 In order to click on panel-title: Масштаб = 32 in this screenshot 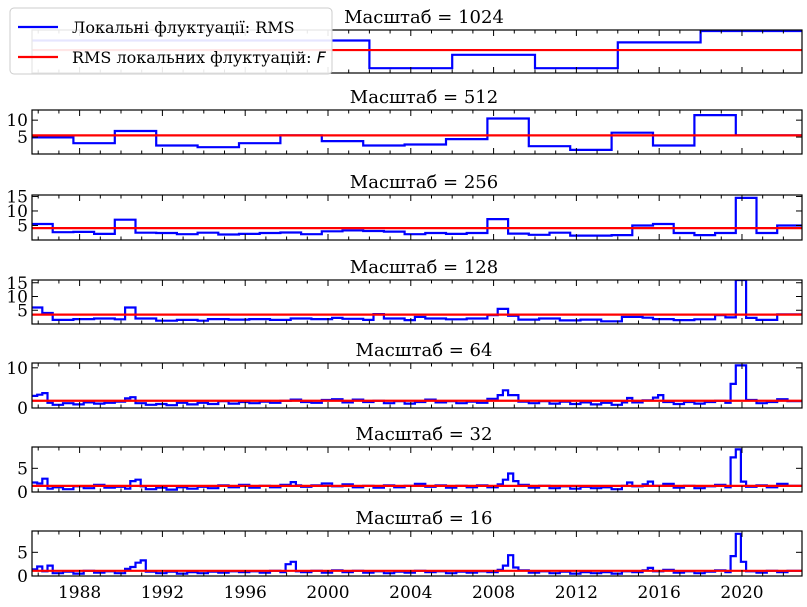, I will do `click(424, 434)`.